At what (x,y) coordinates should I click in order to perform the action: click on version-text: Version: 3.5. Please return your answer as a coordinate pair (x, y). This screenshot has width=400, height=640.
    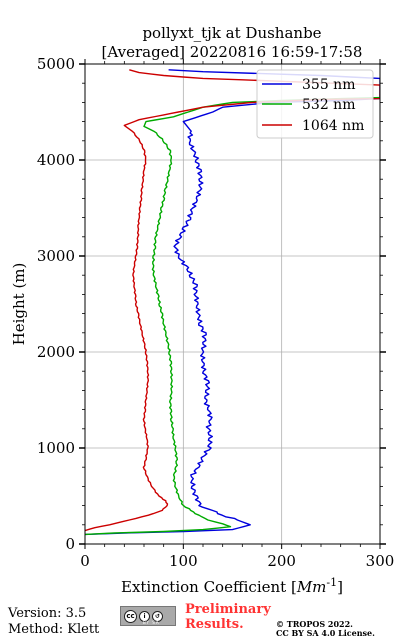
    Looking at the image, I should click on (47, 613).